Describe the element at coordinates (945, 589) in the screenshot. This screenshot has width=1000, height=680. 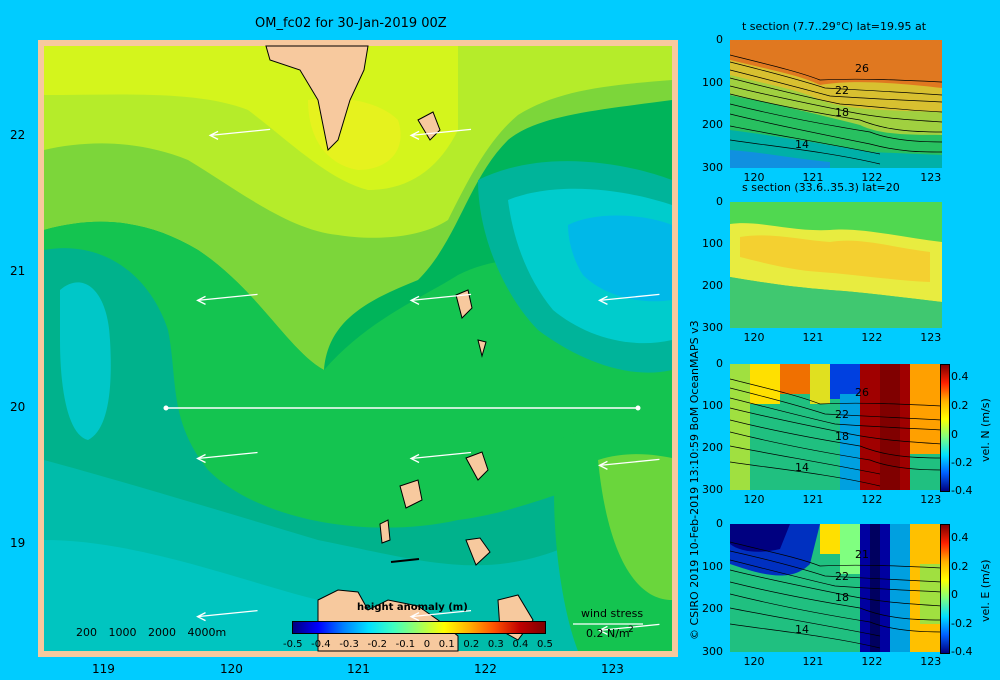
I see `ve-colorbar` at that location.